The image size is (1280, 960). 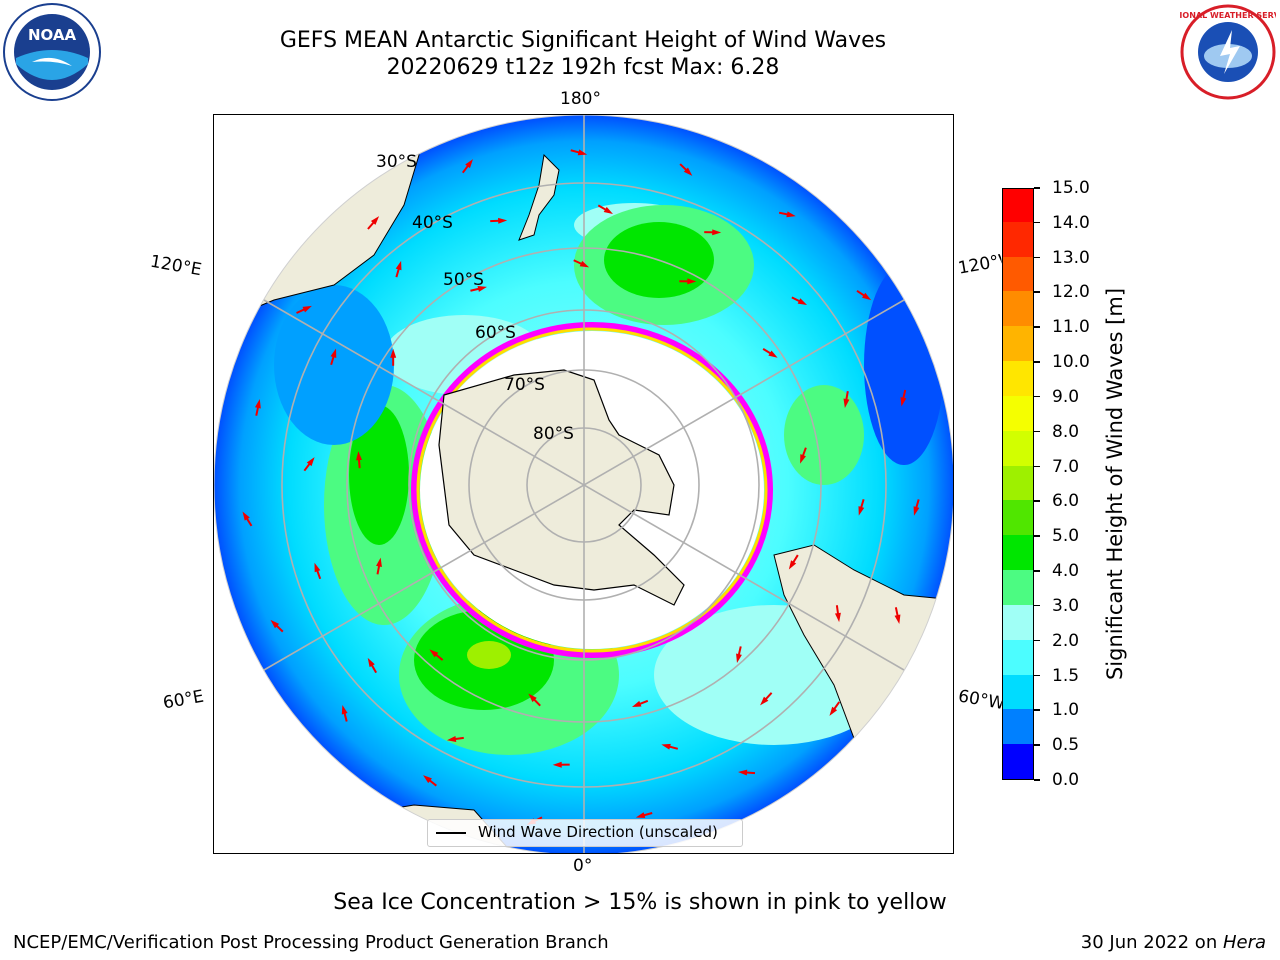 I want to click on noaa-logo-text: NOAA, so click(x=52, y=35).